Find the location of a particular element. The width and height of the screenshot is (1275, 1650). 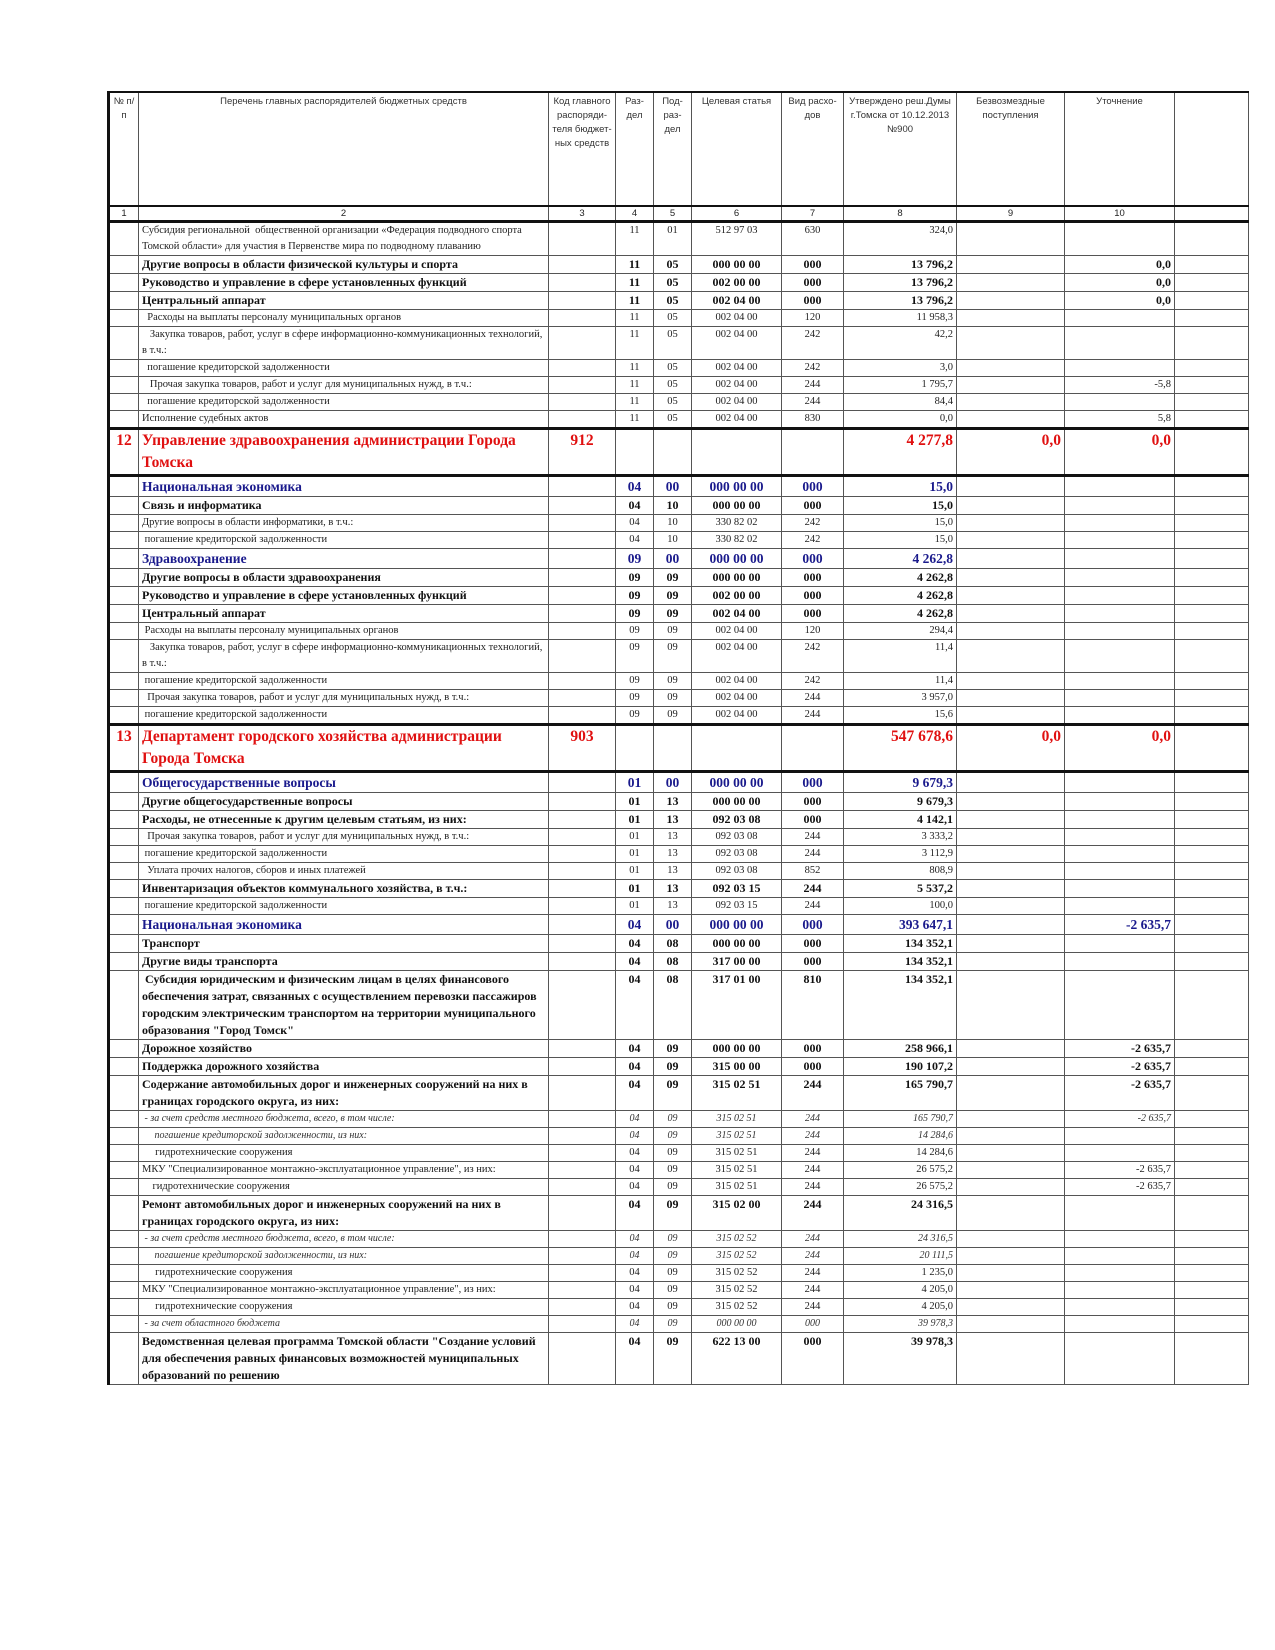

number-col-approved: 8 is located at coordinates (900, 214).